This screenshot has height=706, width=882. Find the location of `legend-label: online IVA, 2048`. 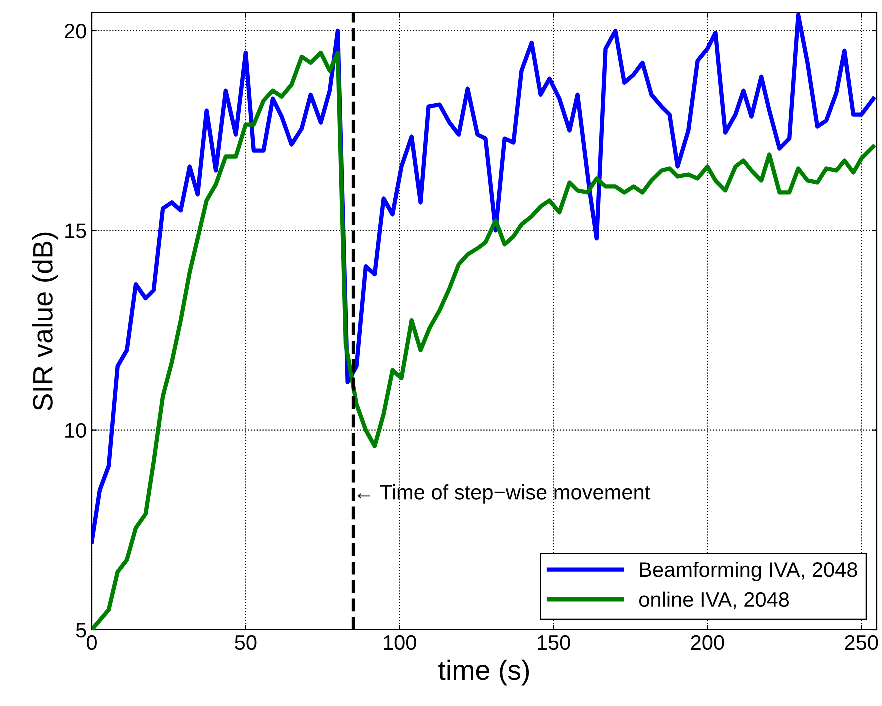

legend-label: online IVA, 2048 is located at coordinates (714, 601).